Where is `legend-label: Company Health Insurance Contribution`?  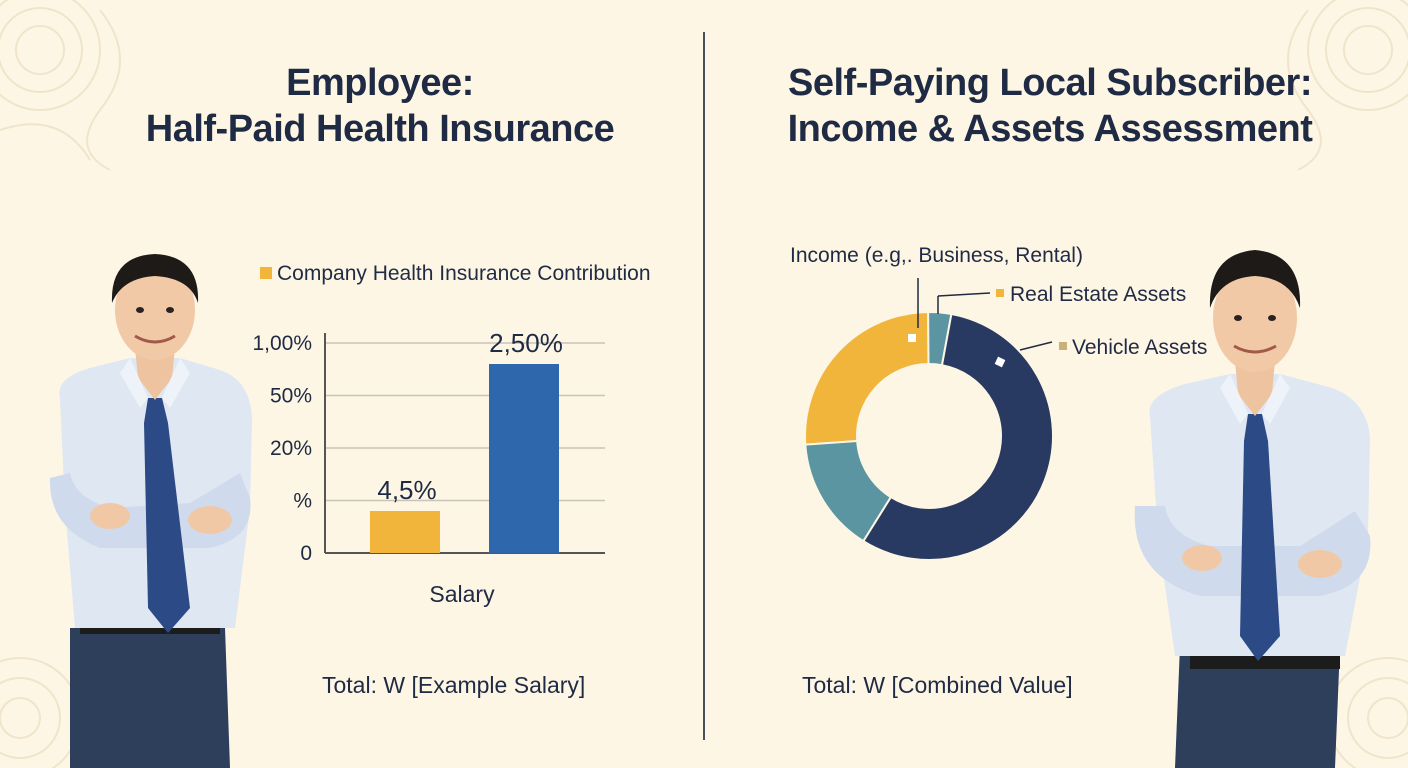
legend-label: Company Health Insurance Contribution is located at coordinates (463, 273).